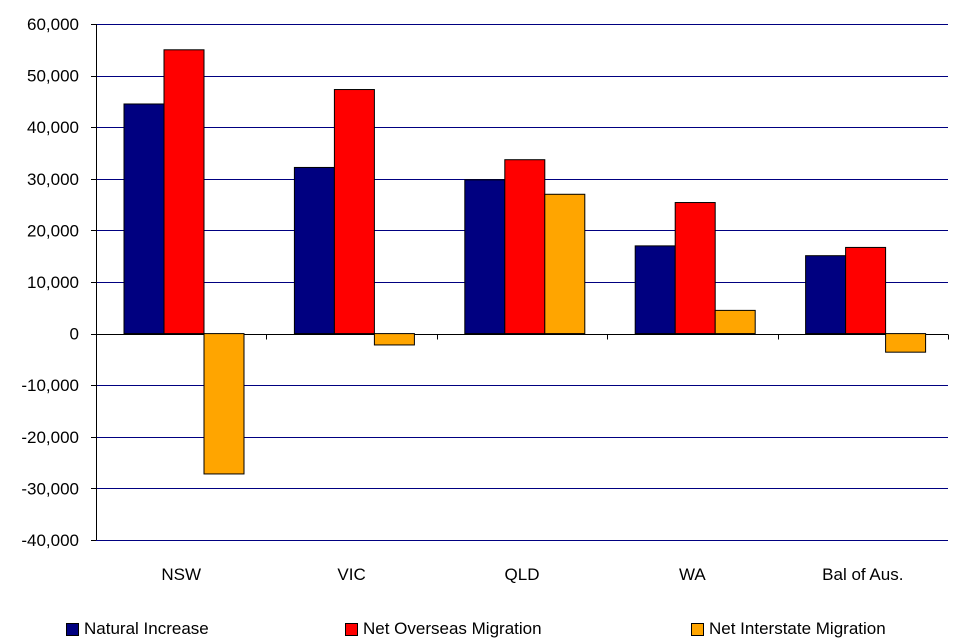 The image size is (960, 640). Describe the element at coordinates (314, 250) in the screenshot. I see `bar-natural-increase-vic` at that location.